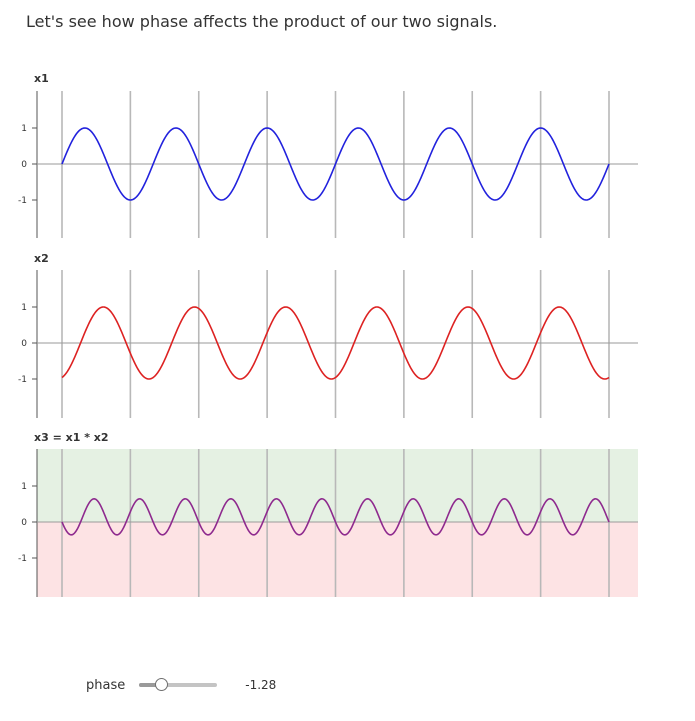 This screenshot has height=721, width=695. Describe the element at coordinates (106, 685) in the screenshot. I see `phase-label: phase` at that location.